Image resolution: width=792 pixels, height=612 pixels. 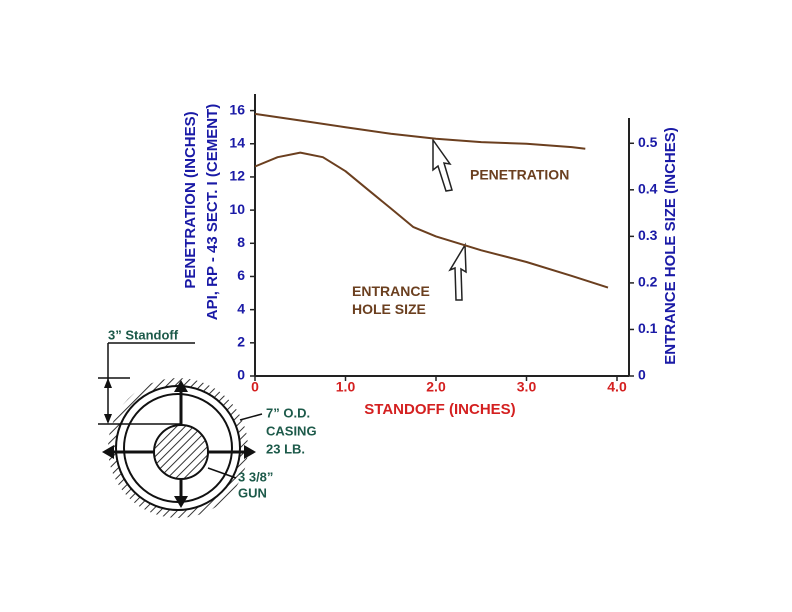 What do you see at coordinates (648, 282) in the screenshot?
I see `y2-tick-label: 0.2` at bounding box center [648, 282].